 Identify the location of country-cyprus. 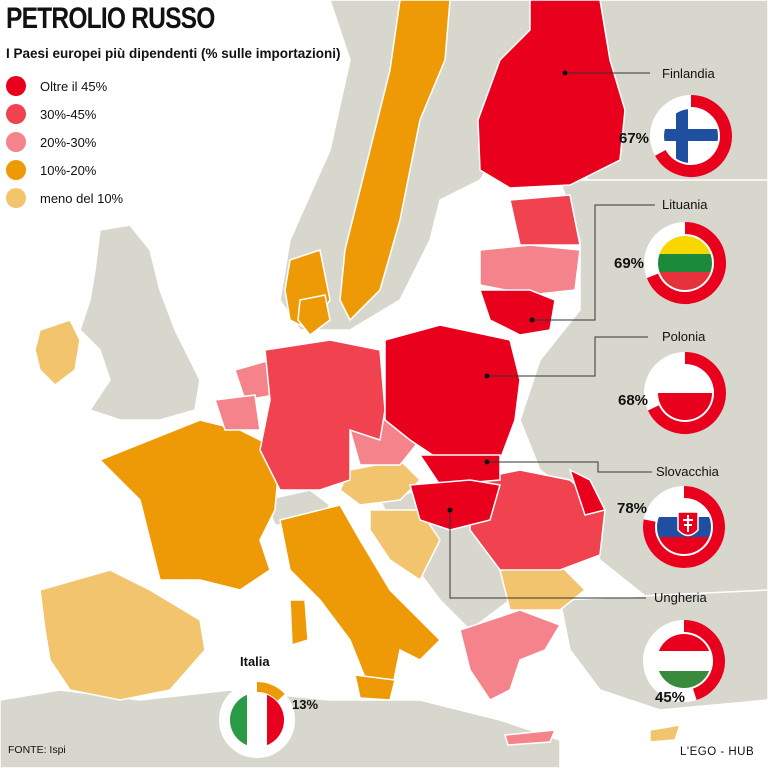
(665, 733).